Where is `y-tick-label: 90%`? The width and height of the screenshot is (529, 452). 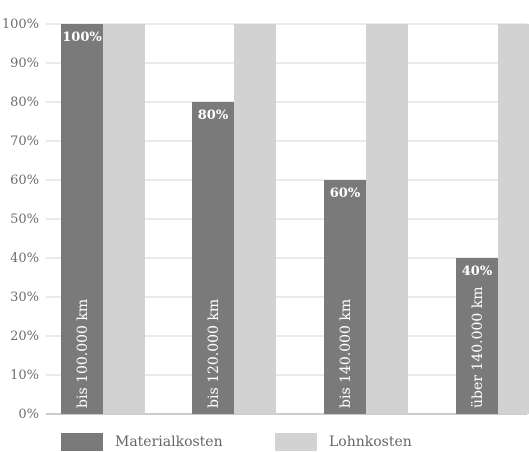 y-tick-label: 90% is located at coordinates (24, 63).